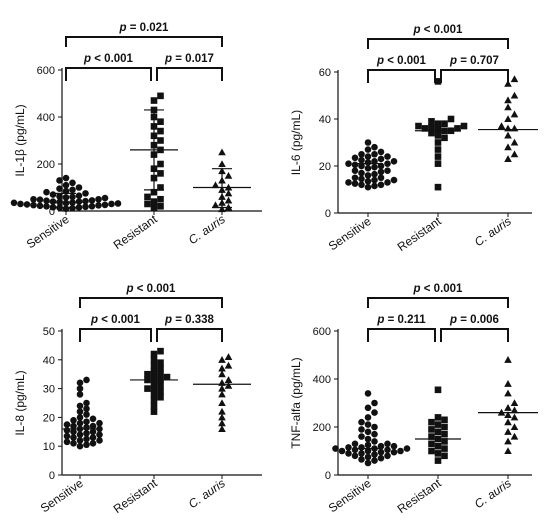 The width and height of the screenshot is (550, 530). I want to click on y-tick-label: 40, so click(325, 120).